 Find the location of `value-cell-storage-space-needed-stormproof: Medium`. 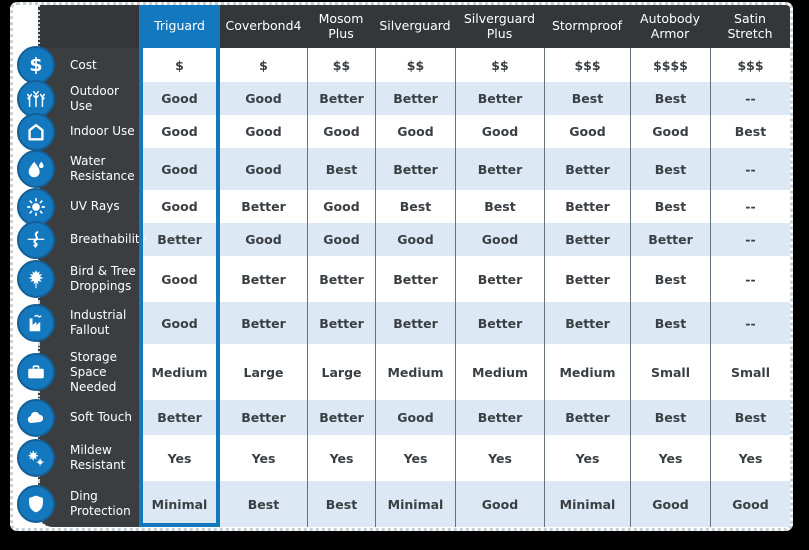

value-cell-storage-space-needed-stormproof: Medium is located at coordinates (587, 372).